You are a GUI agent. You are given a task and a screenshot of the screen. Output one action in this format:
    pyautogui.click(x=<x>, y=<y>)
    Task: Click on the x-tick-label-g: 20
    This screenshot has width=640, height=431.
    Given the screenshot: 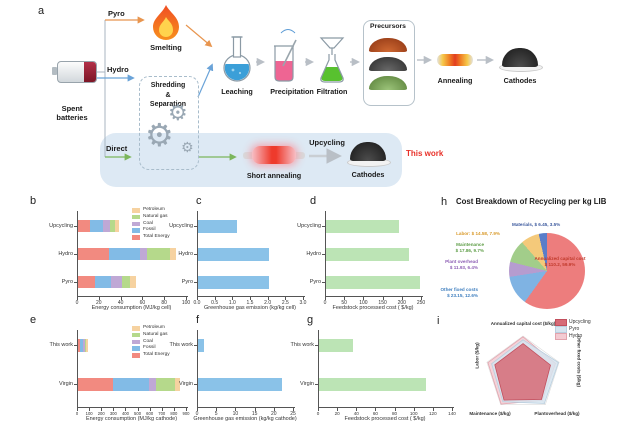 What is the action you would take?
    pyautogui.click(x=337, y=413)
    